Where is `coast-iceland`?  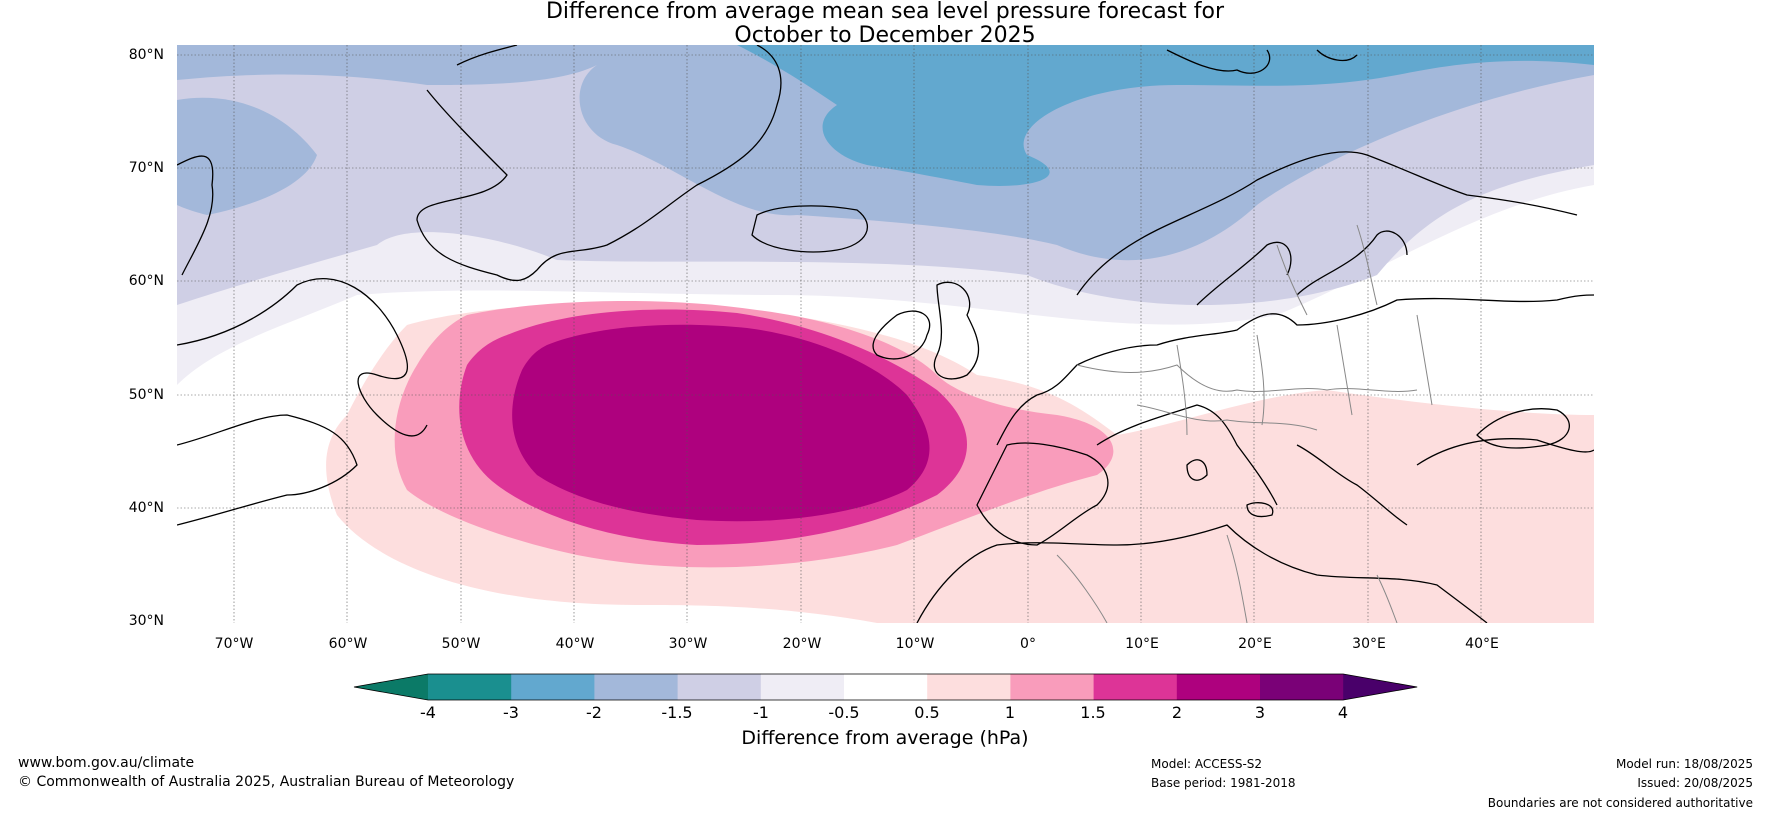
coast-iceland is located at coordinates (810, 229).